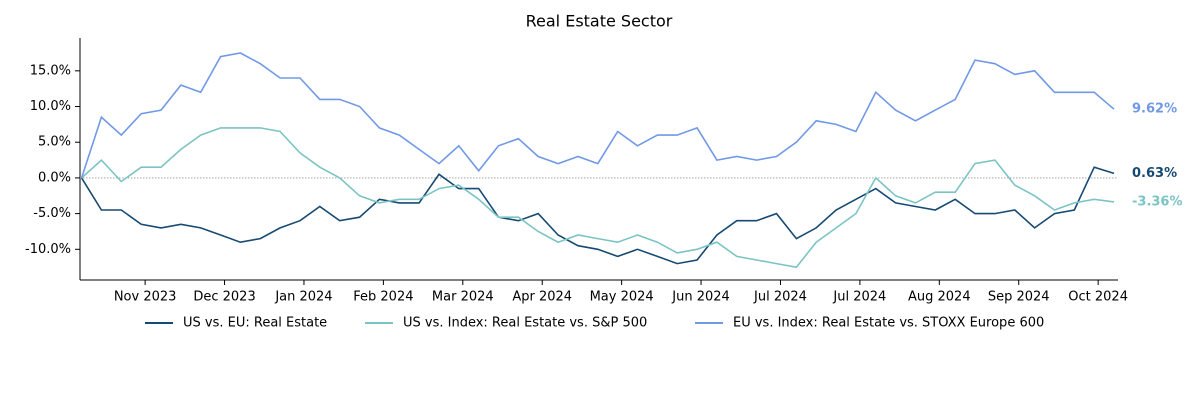 The width and height of the screenshot is (1200, 404). I want to click on y-tick-label: 0.0%, so click(54, 177).